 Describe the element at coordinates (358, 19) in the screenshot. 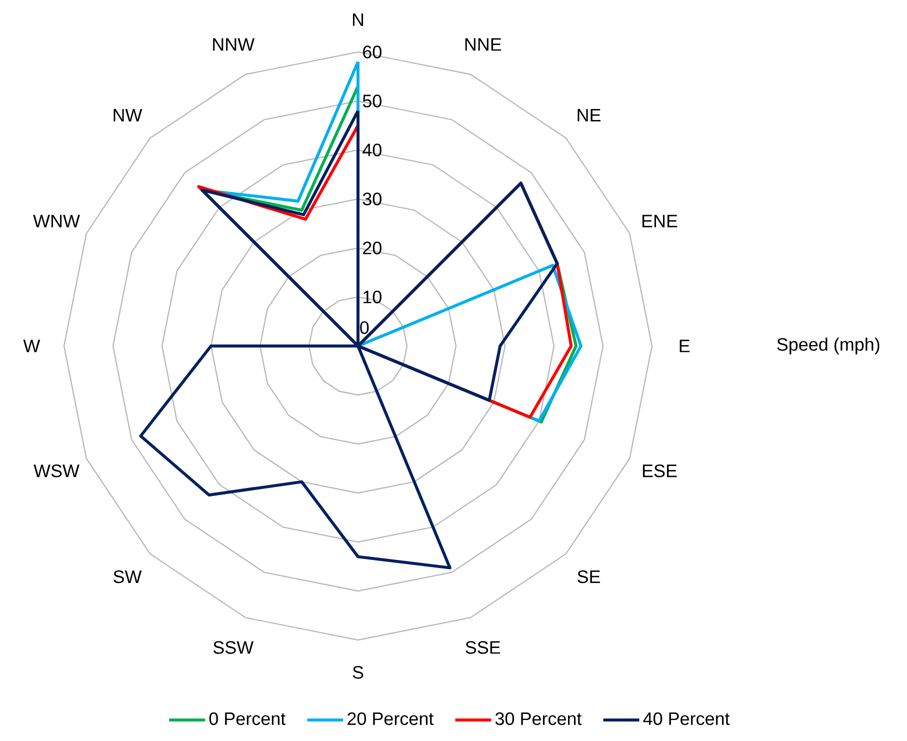

I see `spoke-label: N` at that location.